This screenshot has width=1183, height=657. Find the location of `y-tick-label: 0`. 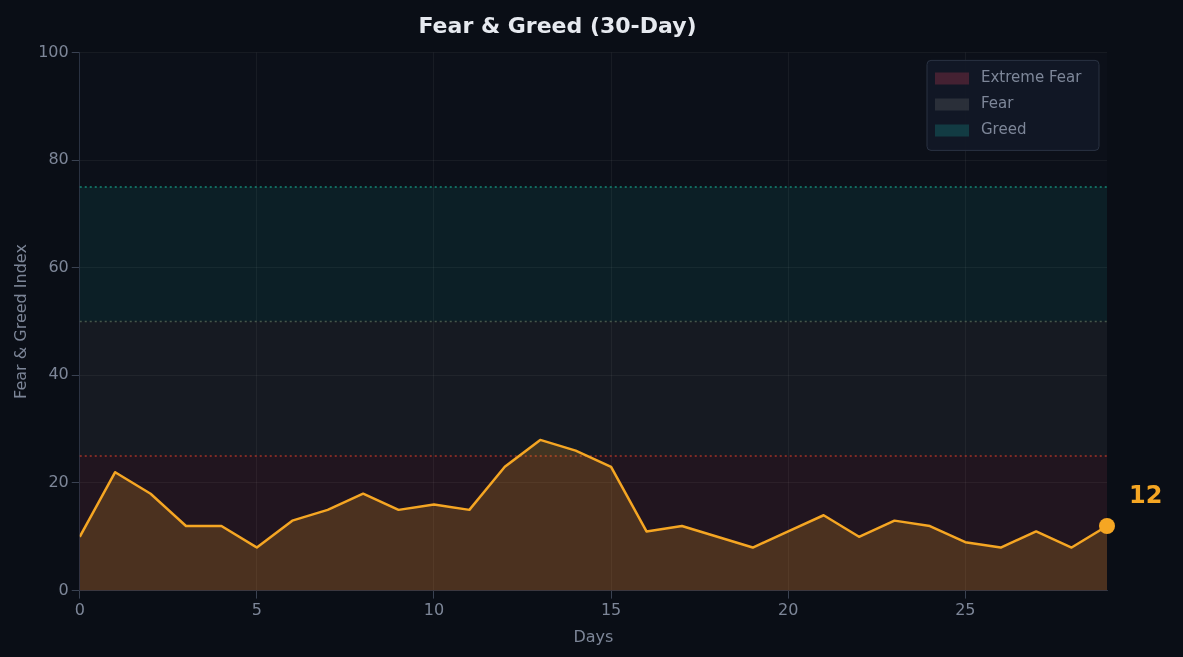

y-tick-label: 0 is located at coordinates (63, 589).